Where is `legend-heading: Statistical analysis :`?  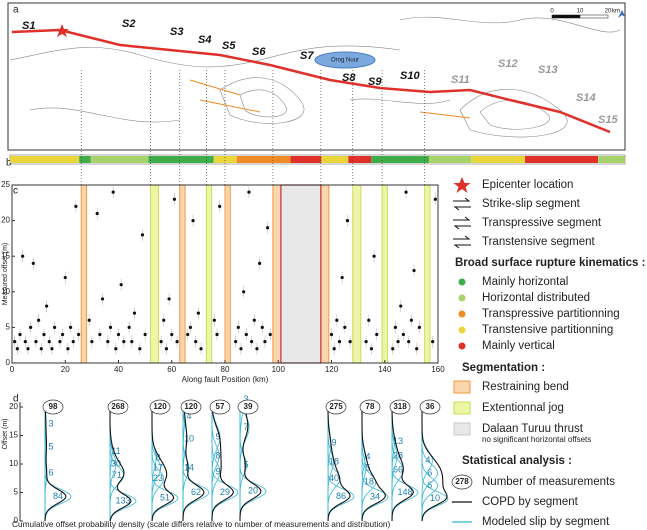 legend-heading: Statistical analysis : is located at coordinates (517, 461).